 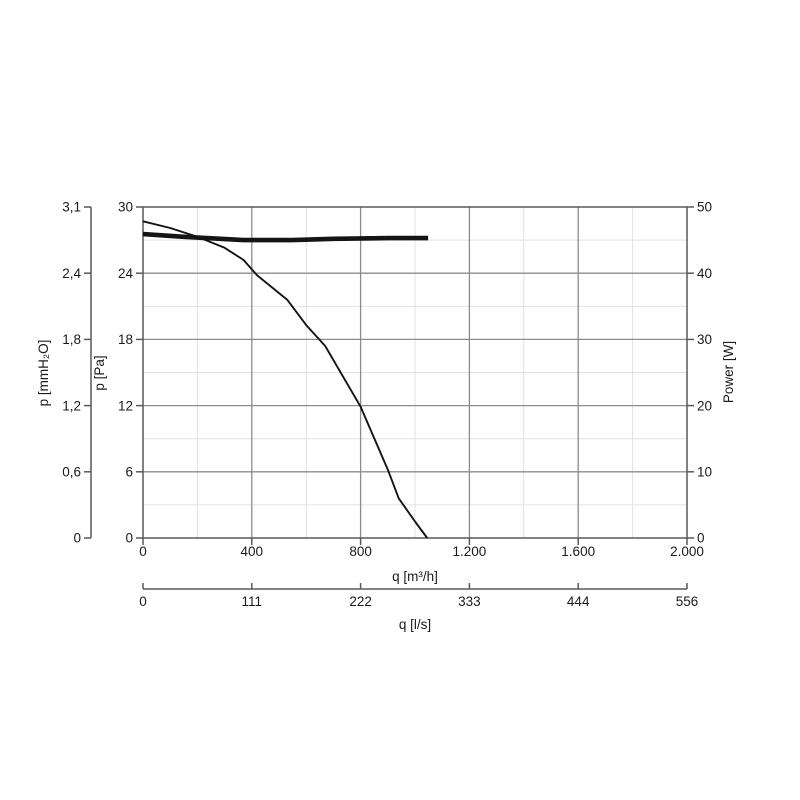 What do you see at coordinates (701, 538) in the screenshot?
I see `power-axis-tick-label: 0` at bounding box center [701, 538].